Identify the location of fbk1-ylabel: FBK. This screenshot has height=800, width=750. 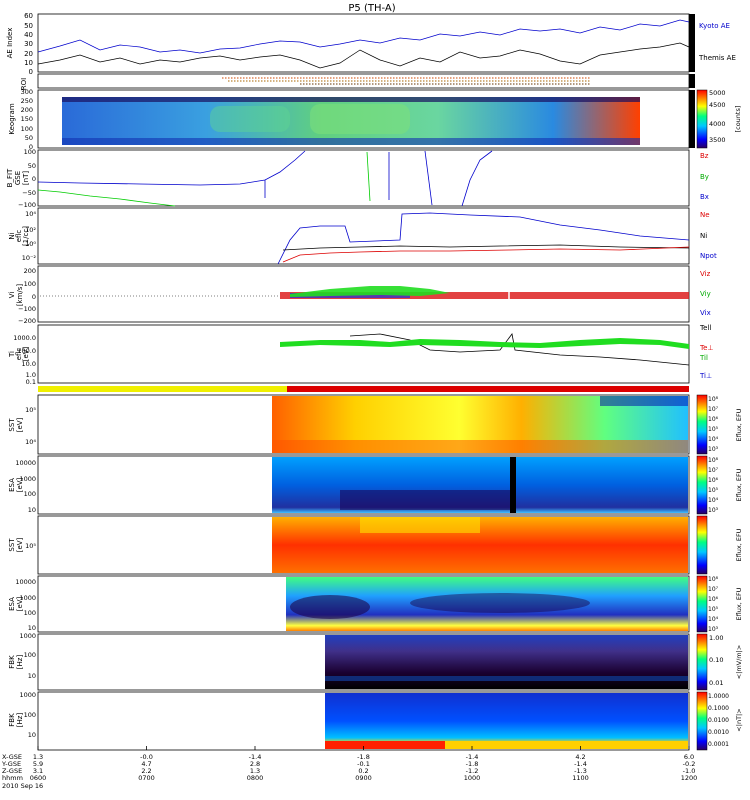
(12, 662).